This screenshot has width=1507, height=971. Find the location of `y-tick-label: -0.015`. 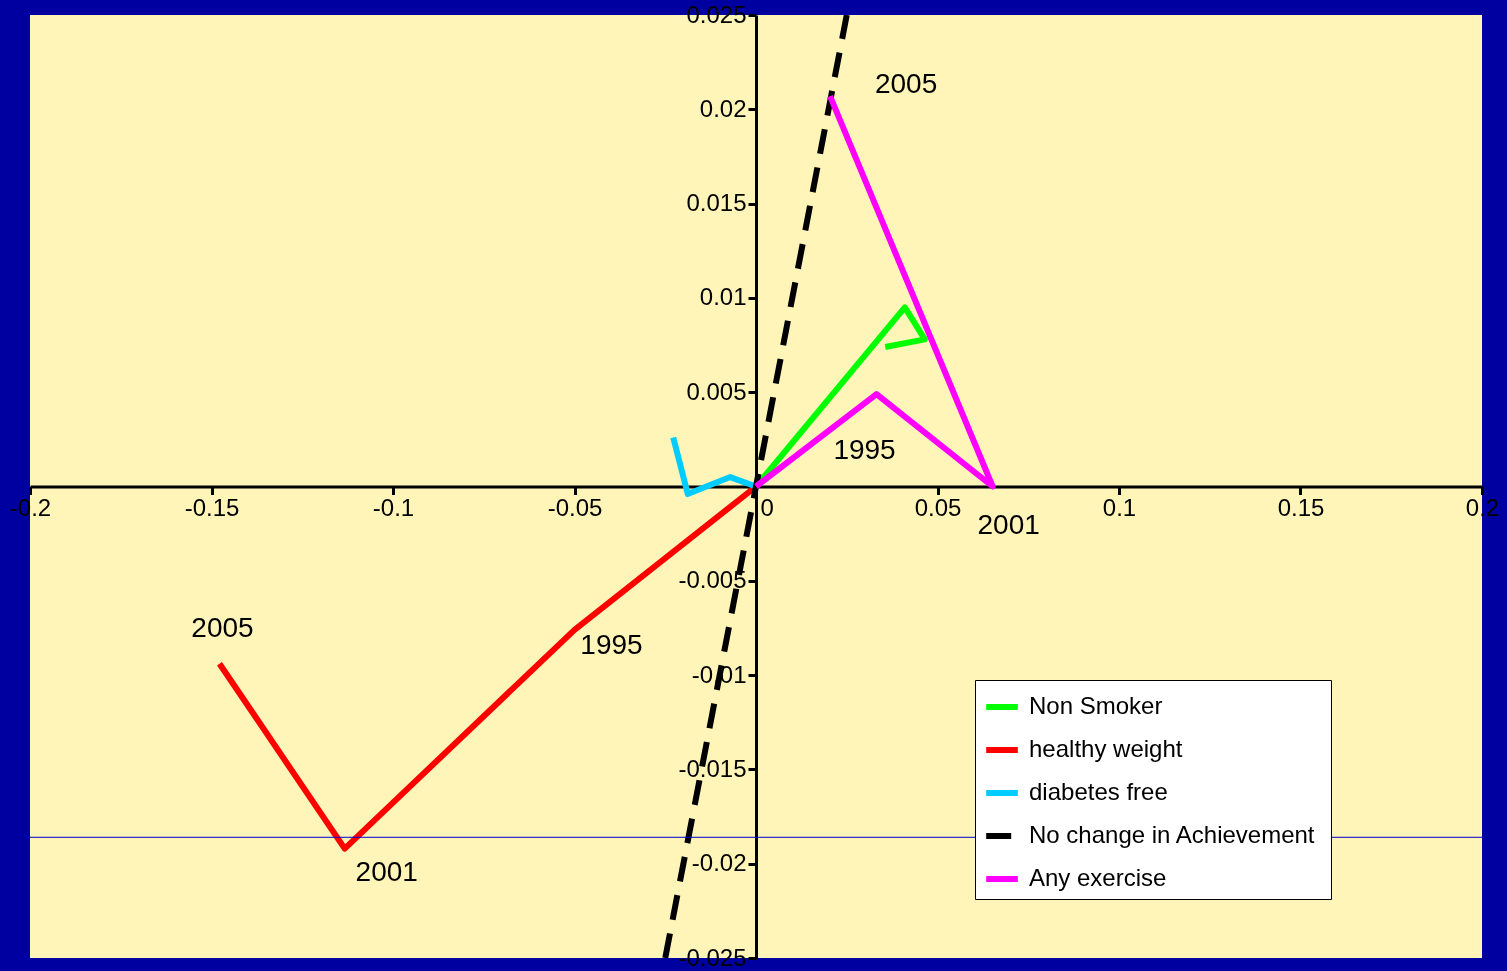

y-tick-label: -0.015 is located at coordinates (712, 768).